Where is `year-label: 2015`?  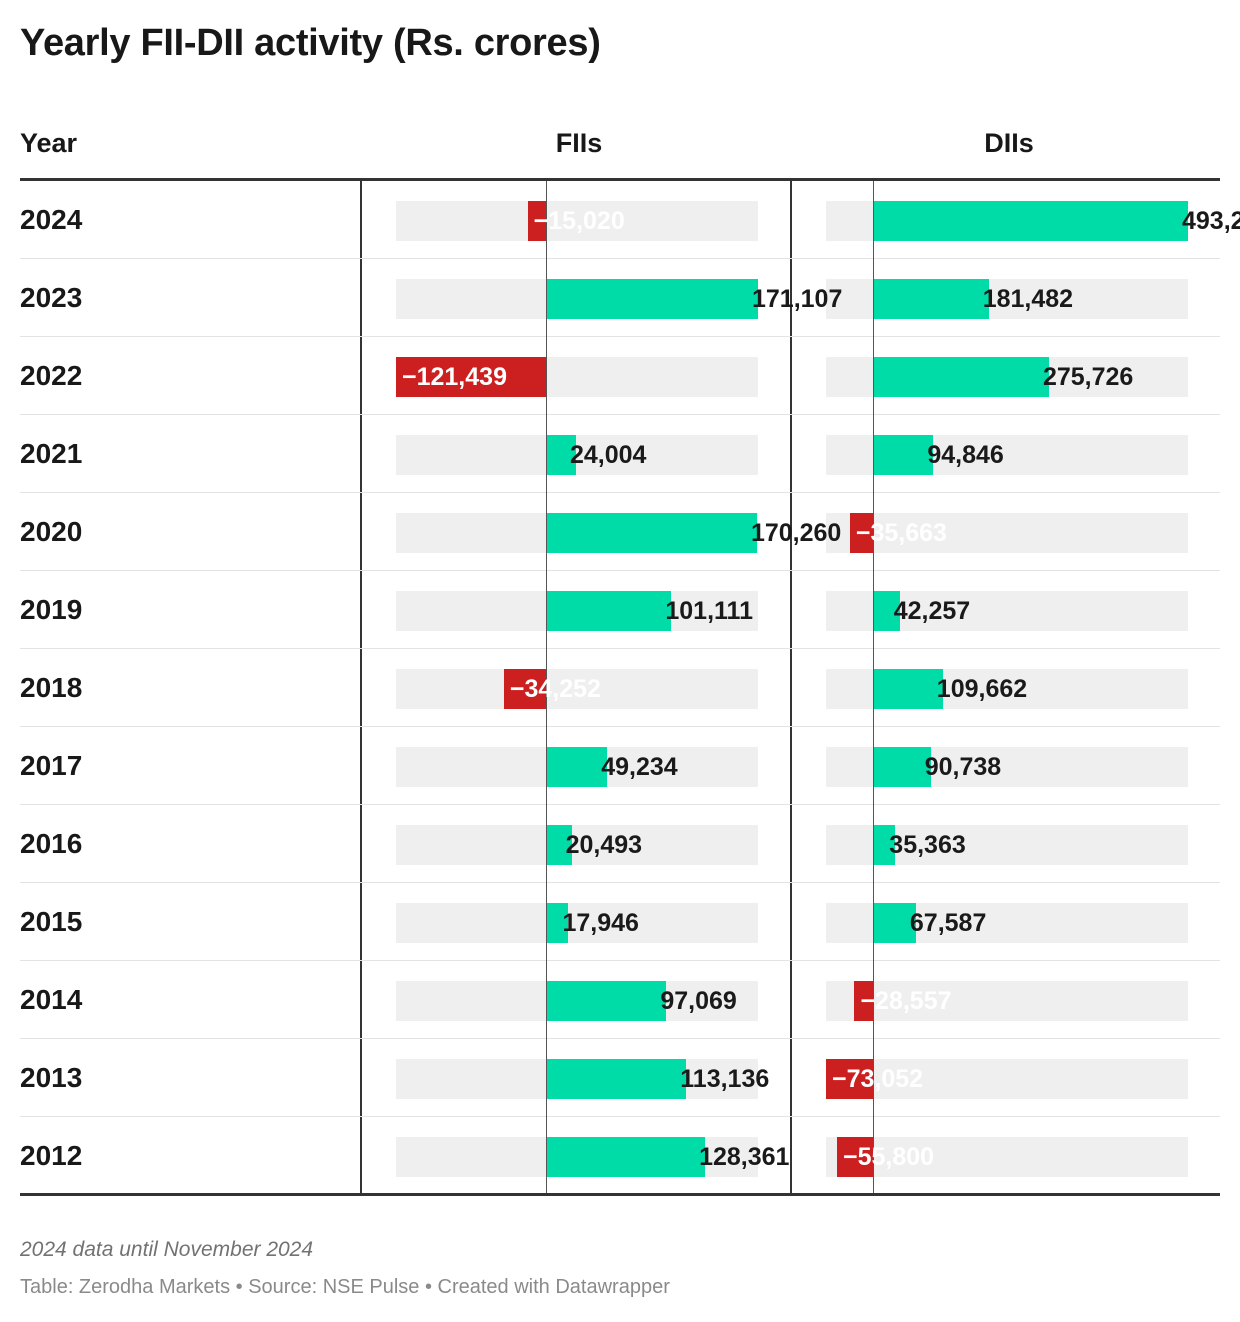 year-label: 2015 is located at coordinates (51, 921).